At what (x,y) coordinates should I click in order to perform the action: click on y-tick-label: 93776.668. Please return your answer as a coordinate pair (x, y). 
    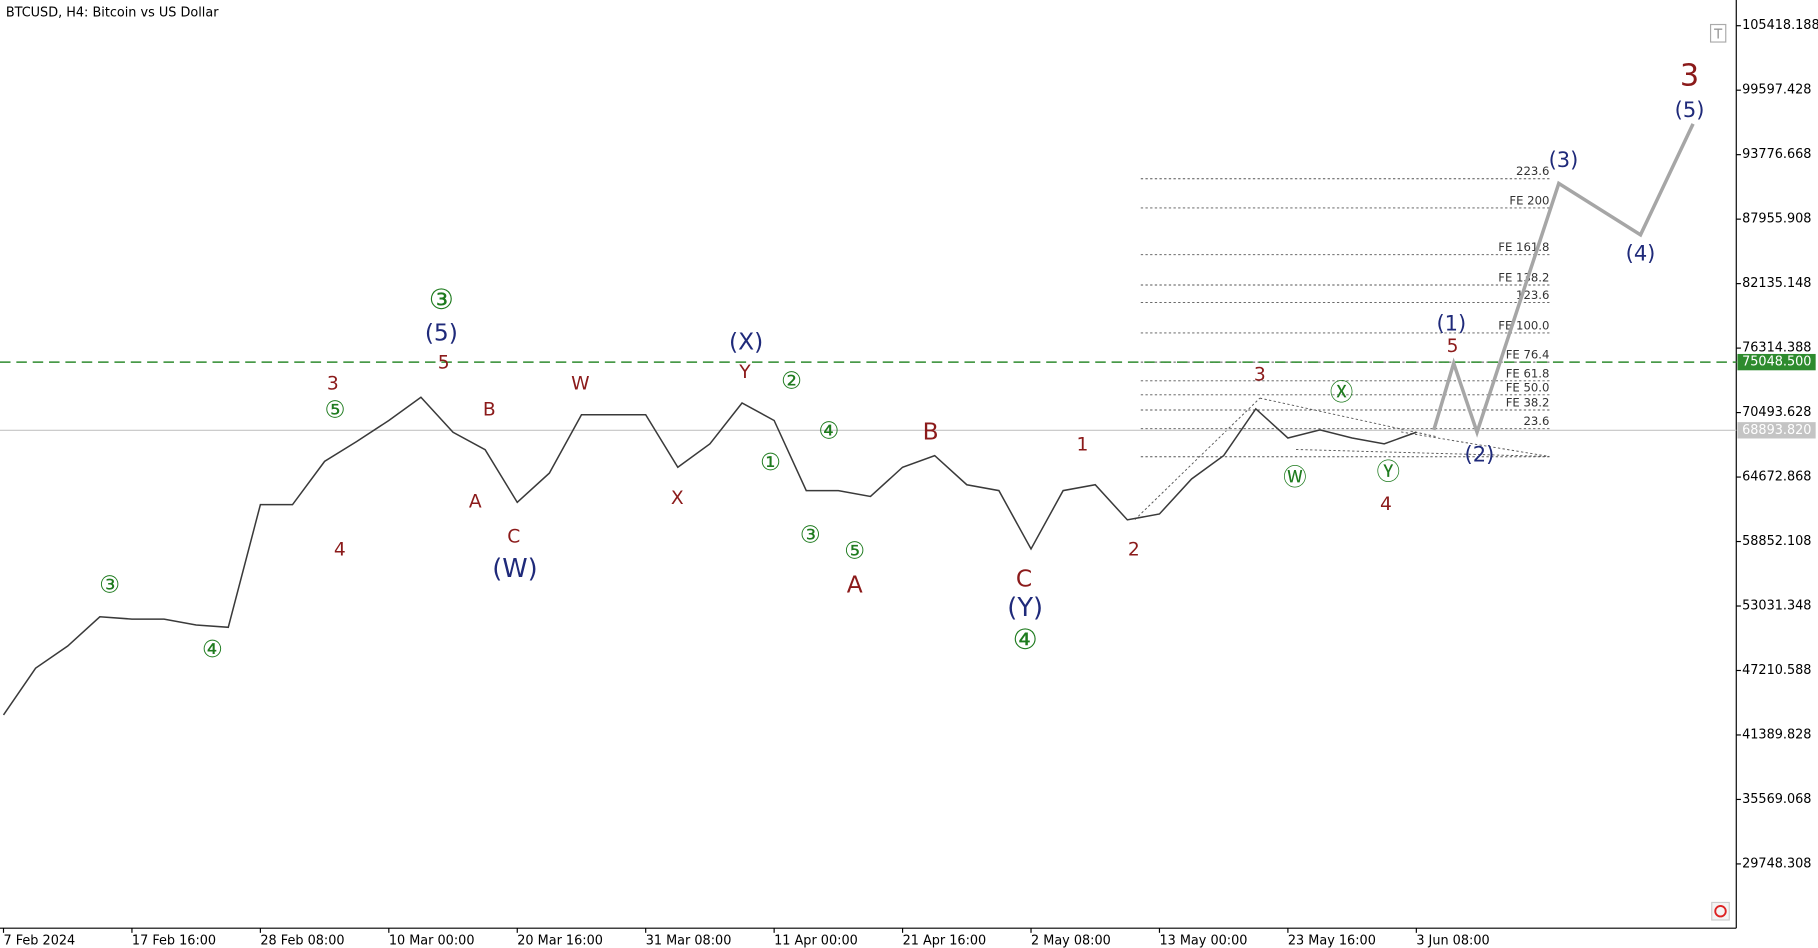
    Looking at the image, I should click on (1776, 154).